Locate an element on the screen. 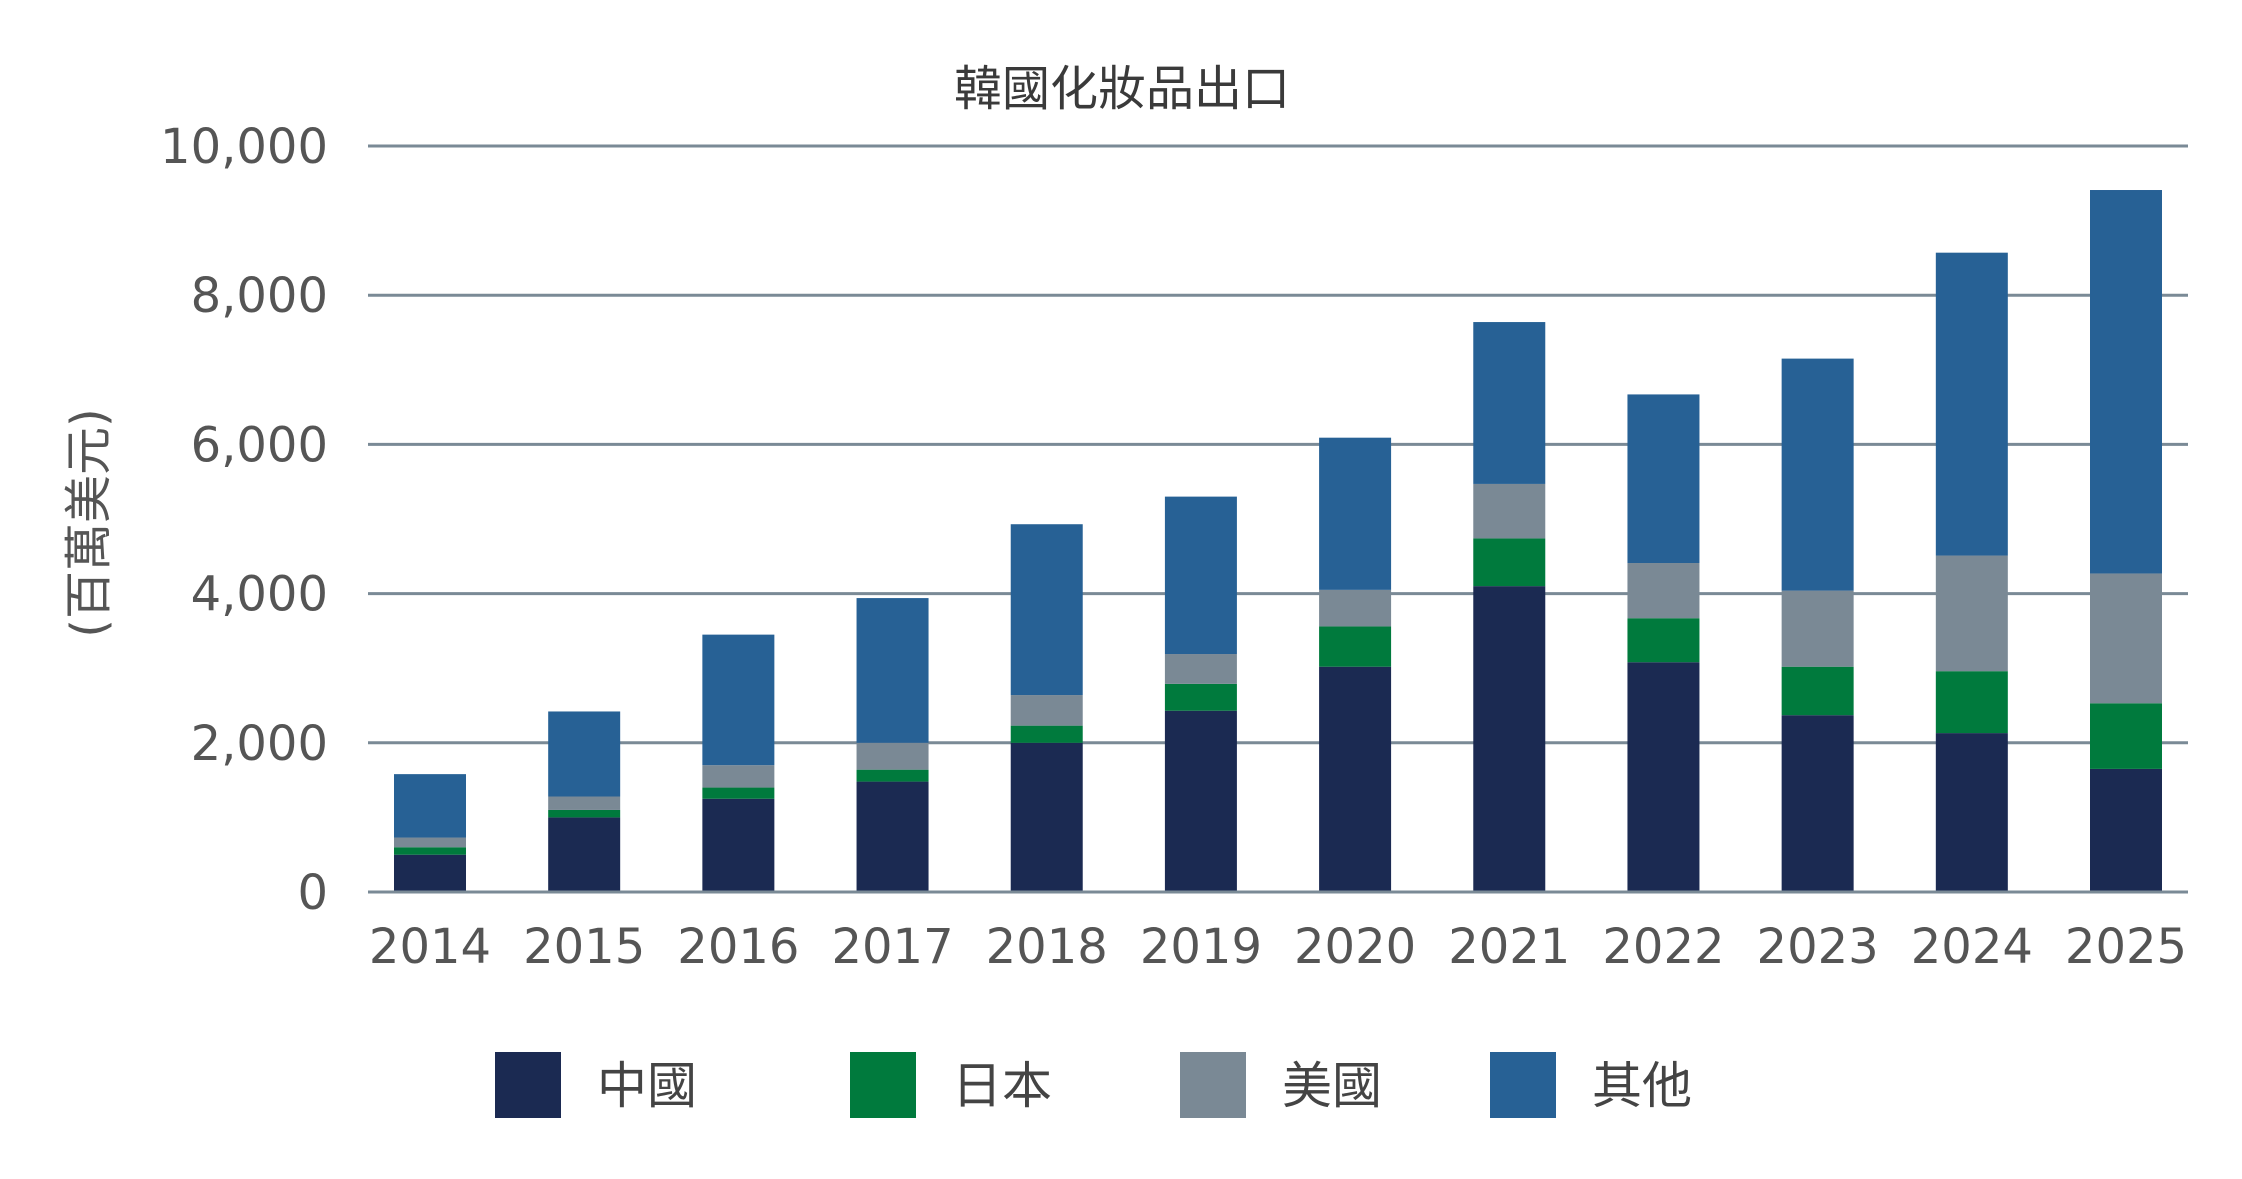 The image size is (2242, 1179). legend-item: 美國 is located at coordinates (1281, 1085).